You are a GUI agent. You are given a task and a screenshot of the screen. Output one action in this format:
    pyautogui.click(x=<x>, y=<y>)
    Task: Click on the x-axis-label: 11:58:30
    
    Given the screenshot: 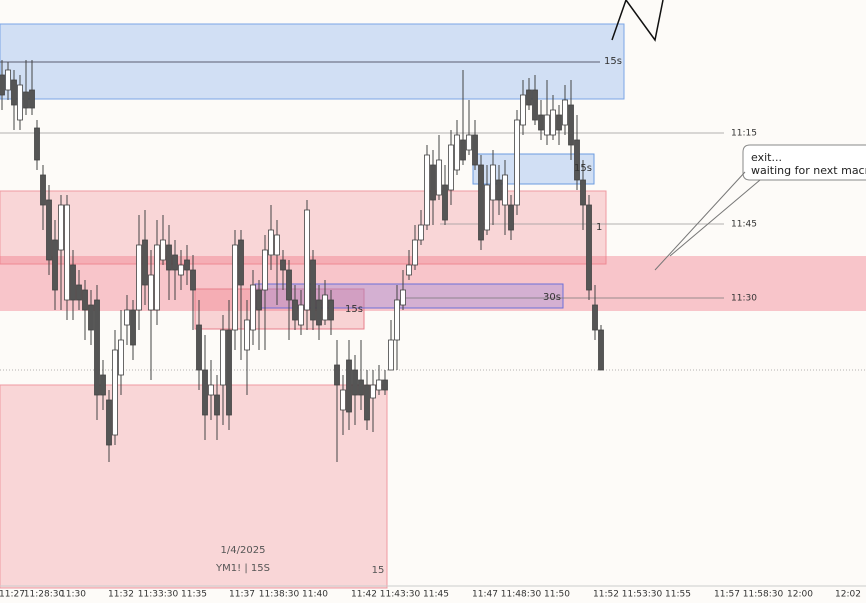 What is the action you would take?
    pyautogui.click(x=763, y=595)
    